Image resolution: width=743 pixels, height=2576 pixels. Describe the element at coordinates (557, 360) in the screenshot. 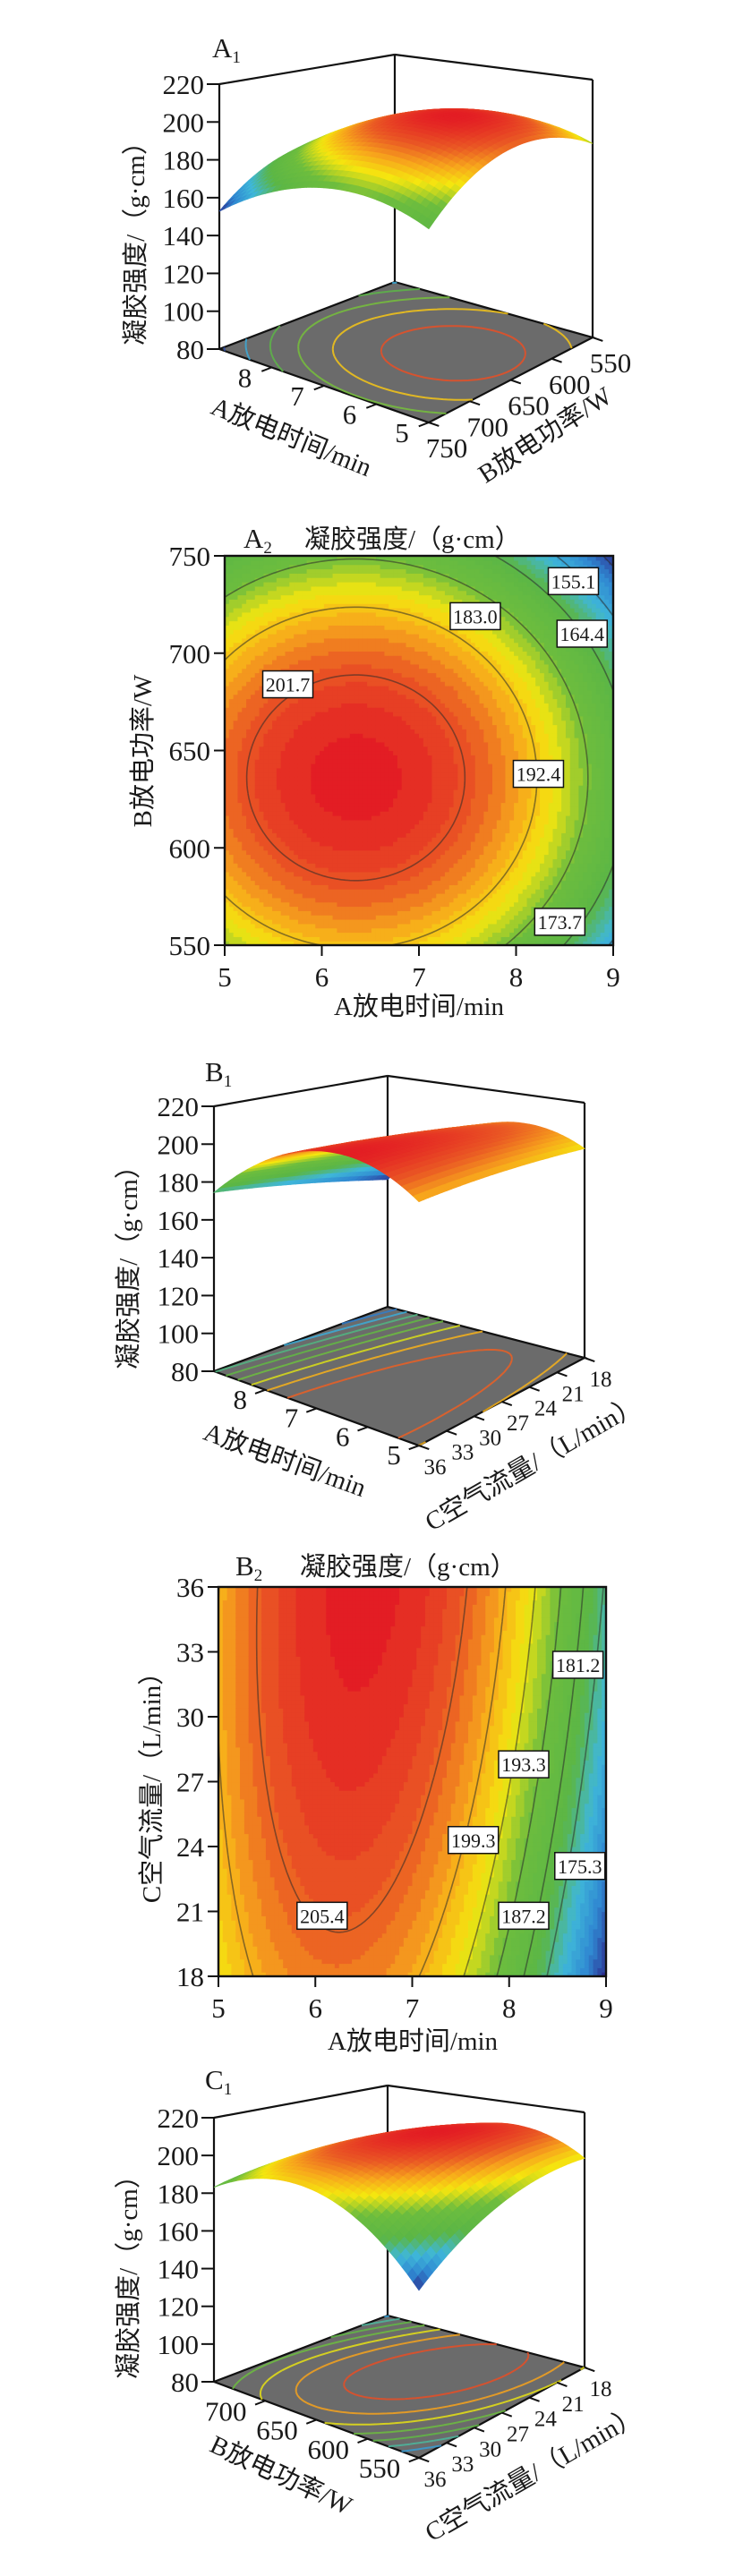

I see `y-tick` at that location.